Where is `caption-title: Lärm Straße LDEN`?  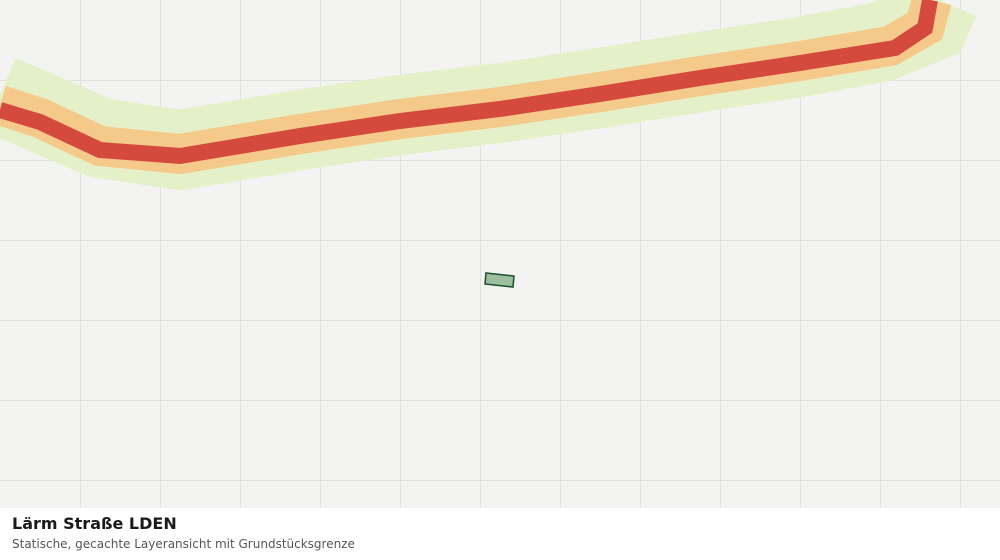 caption-title: Lärm Straße LDEN is located at coordinates (94, 523).